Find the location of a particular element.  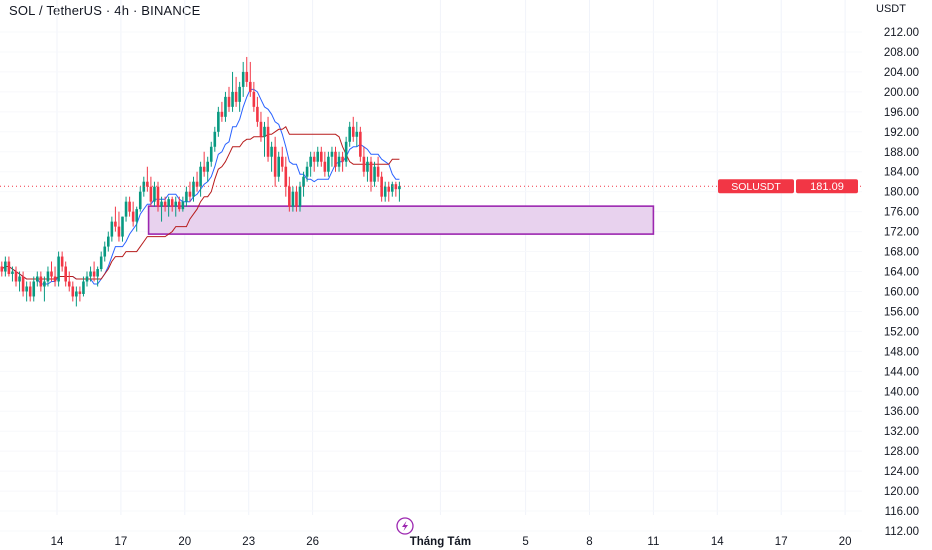

y-tick-label: 180.00 is located at coordinates (901, 193).